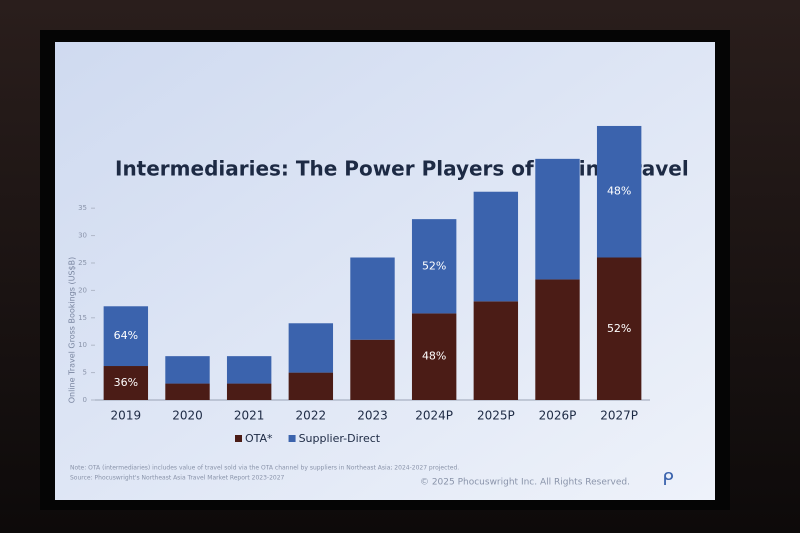 The width and height of the screenshot is (800, 533). Describe the element at coordinates (558, 416) in the screenshot. I see `x-tick-label: 2026P` at that location.